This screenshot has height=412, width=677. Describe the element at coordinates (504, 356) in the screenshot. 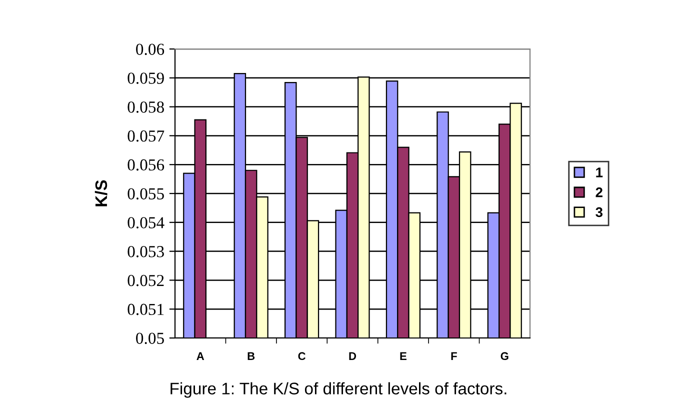

I see `x-tick-label: G` at that location.